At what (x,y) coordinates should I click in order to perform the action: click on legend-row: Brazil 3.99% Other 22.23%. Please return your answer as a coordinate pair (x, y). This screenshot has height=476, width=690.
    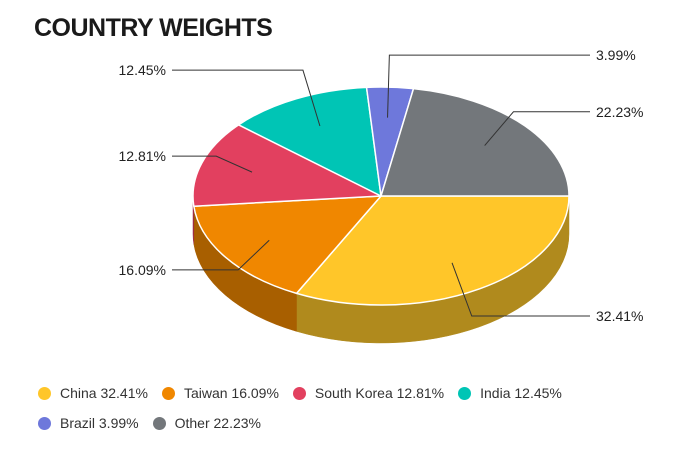
    Looking at the image, I should click on (348, 423).